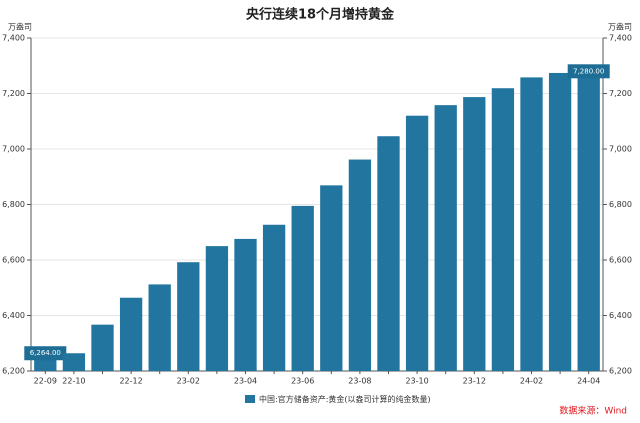 This screenshot has width=640, height=423. What do you see at coordinates (531, 381) in the screenshot?
I see `x-tick-label: 24-02` at bounding box center [531, 381].